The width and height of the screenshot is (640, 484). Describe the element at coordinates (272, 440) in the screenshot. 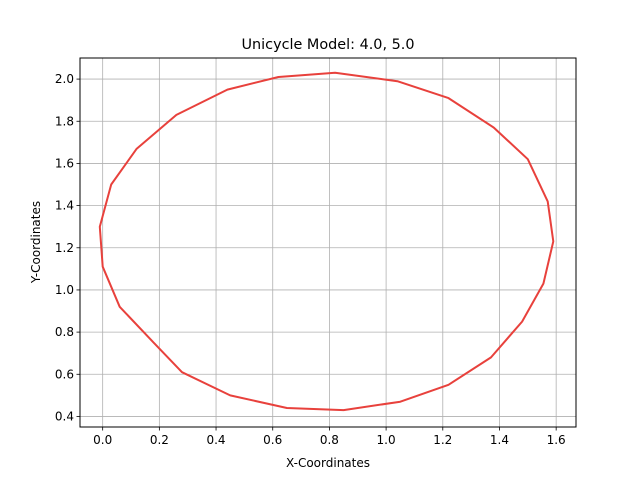

I see `x-tick-label: 0.6` at that location.